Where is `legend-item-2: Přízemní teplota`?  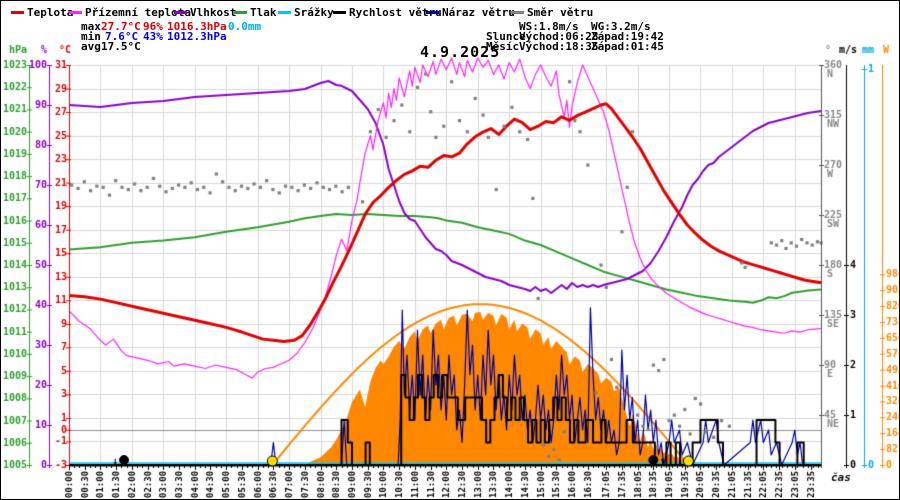
legend-item-2: Přízemní teplota is located at coordinates (130, 12).